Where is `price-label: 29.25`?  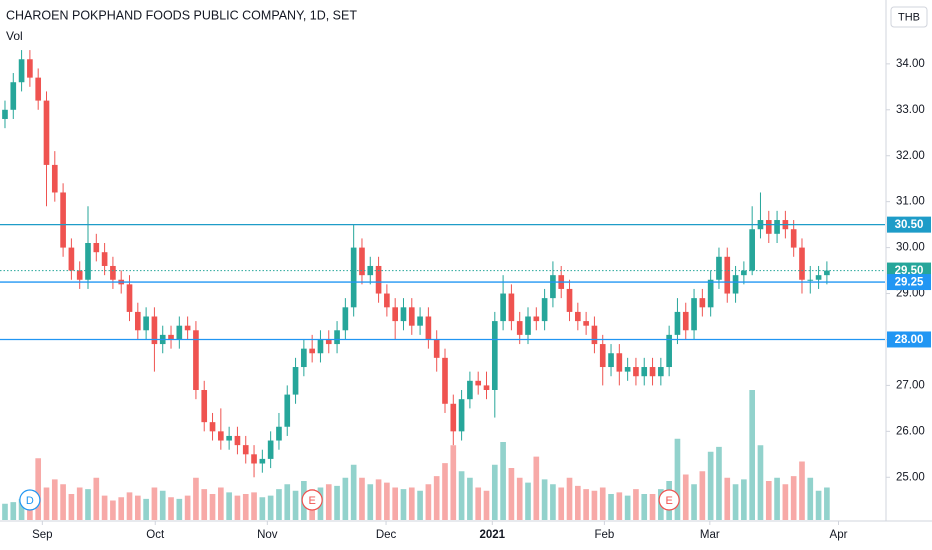 price-label: 29.25 is located at coordinates (909, 283).